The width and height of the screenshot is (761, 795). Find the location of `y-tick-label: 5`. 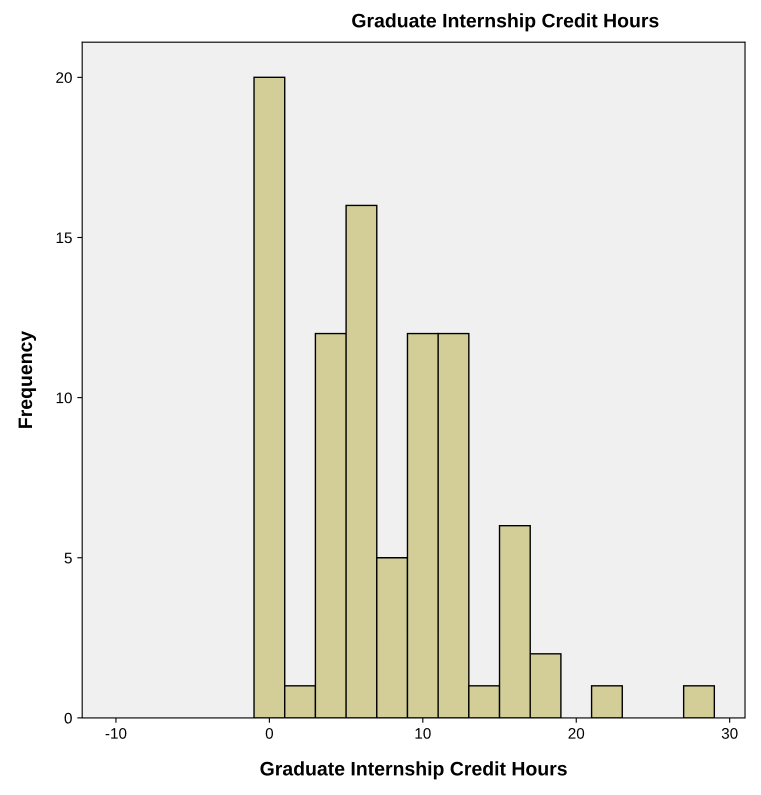

y-tick-label: 5 is located at coordinates (68, 558).